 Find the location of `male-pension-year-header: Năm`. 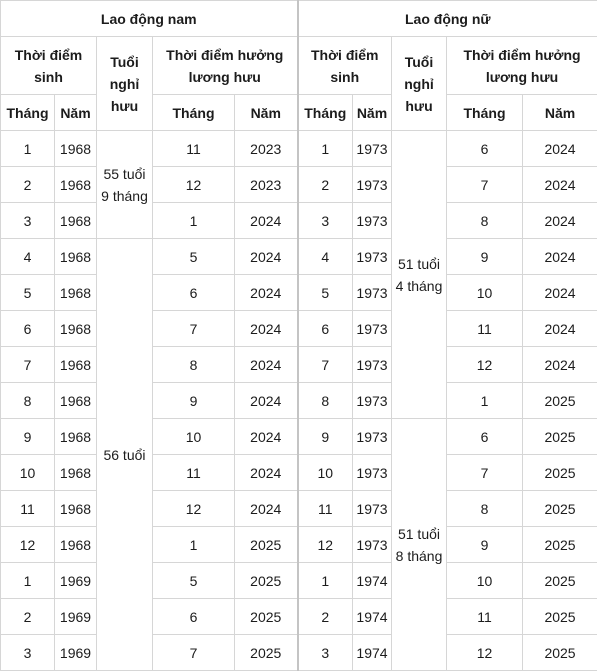

male-pension-year-header: Năm is located at coordinates (266, 113).